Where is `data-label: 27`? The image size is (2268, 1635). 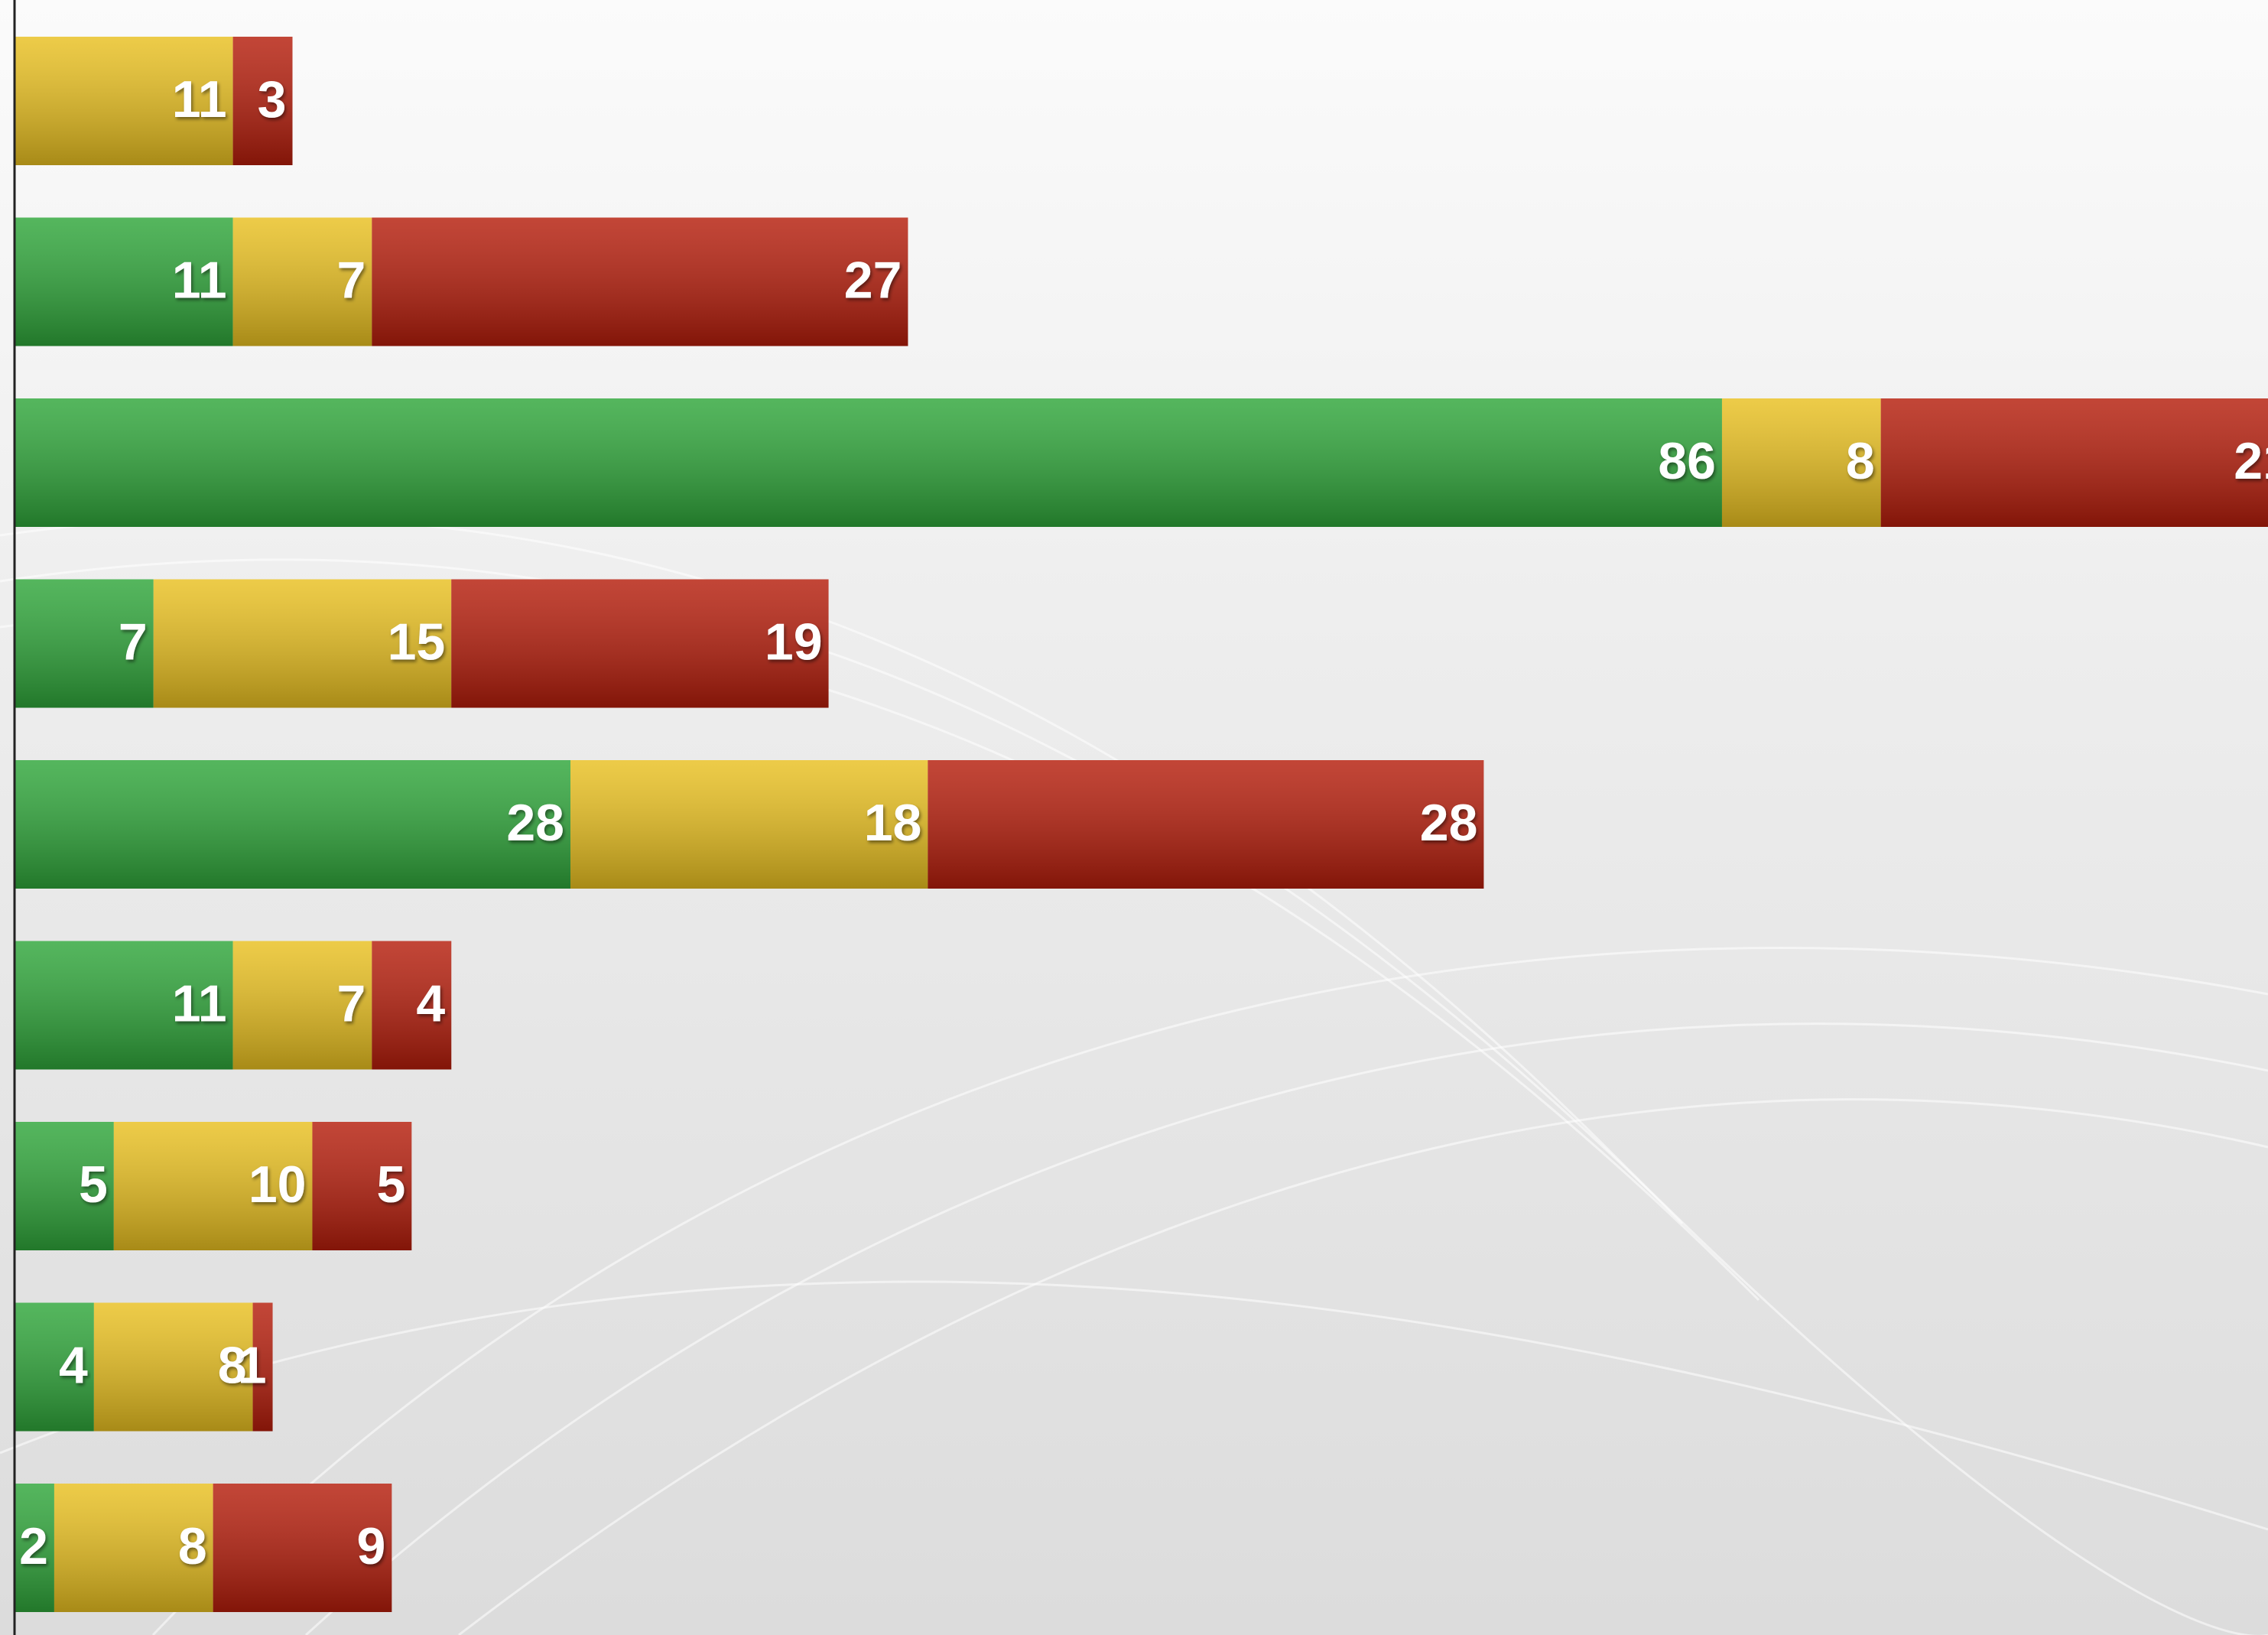
data-label: 27 is located at coordinates (873, 280).